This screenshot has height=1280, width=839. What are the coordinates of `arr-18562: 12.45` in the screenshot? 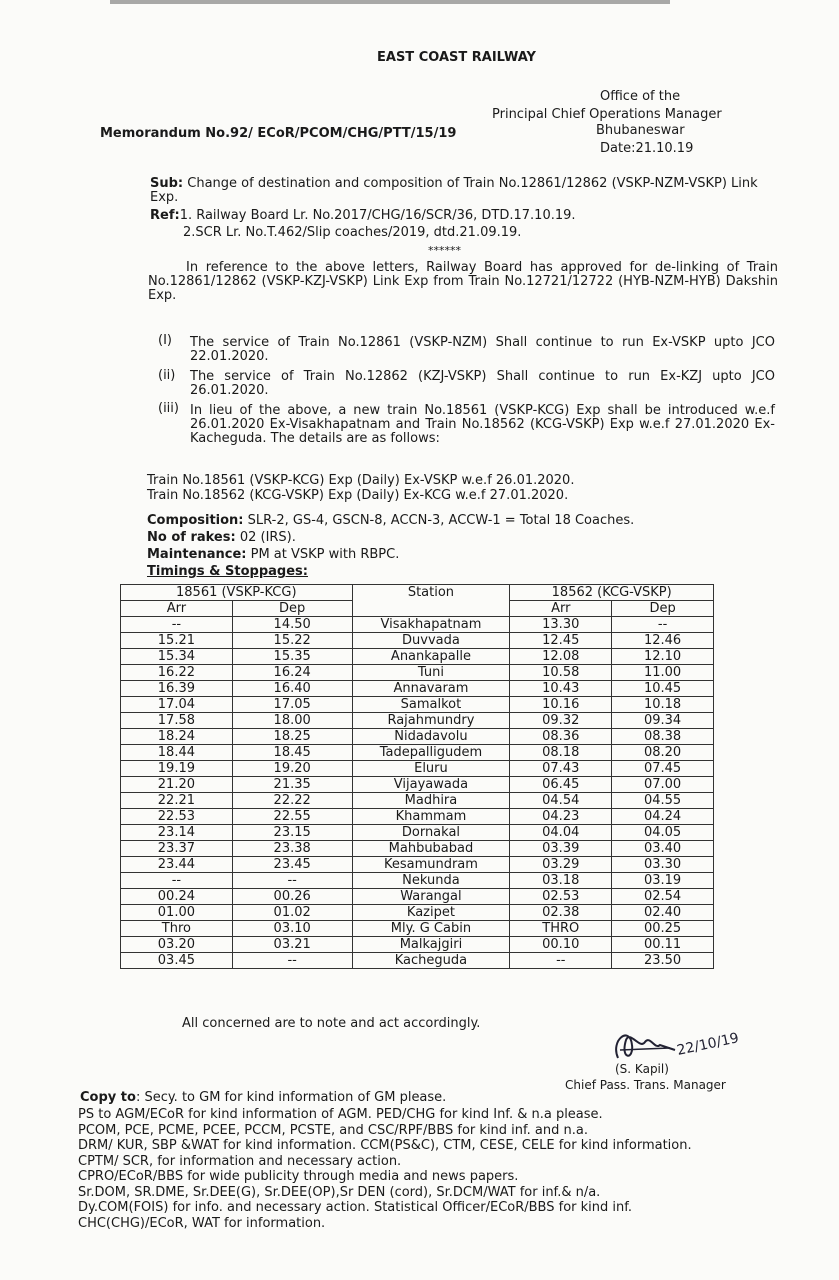 It's located at (561, 640).